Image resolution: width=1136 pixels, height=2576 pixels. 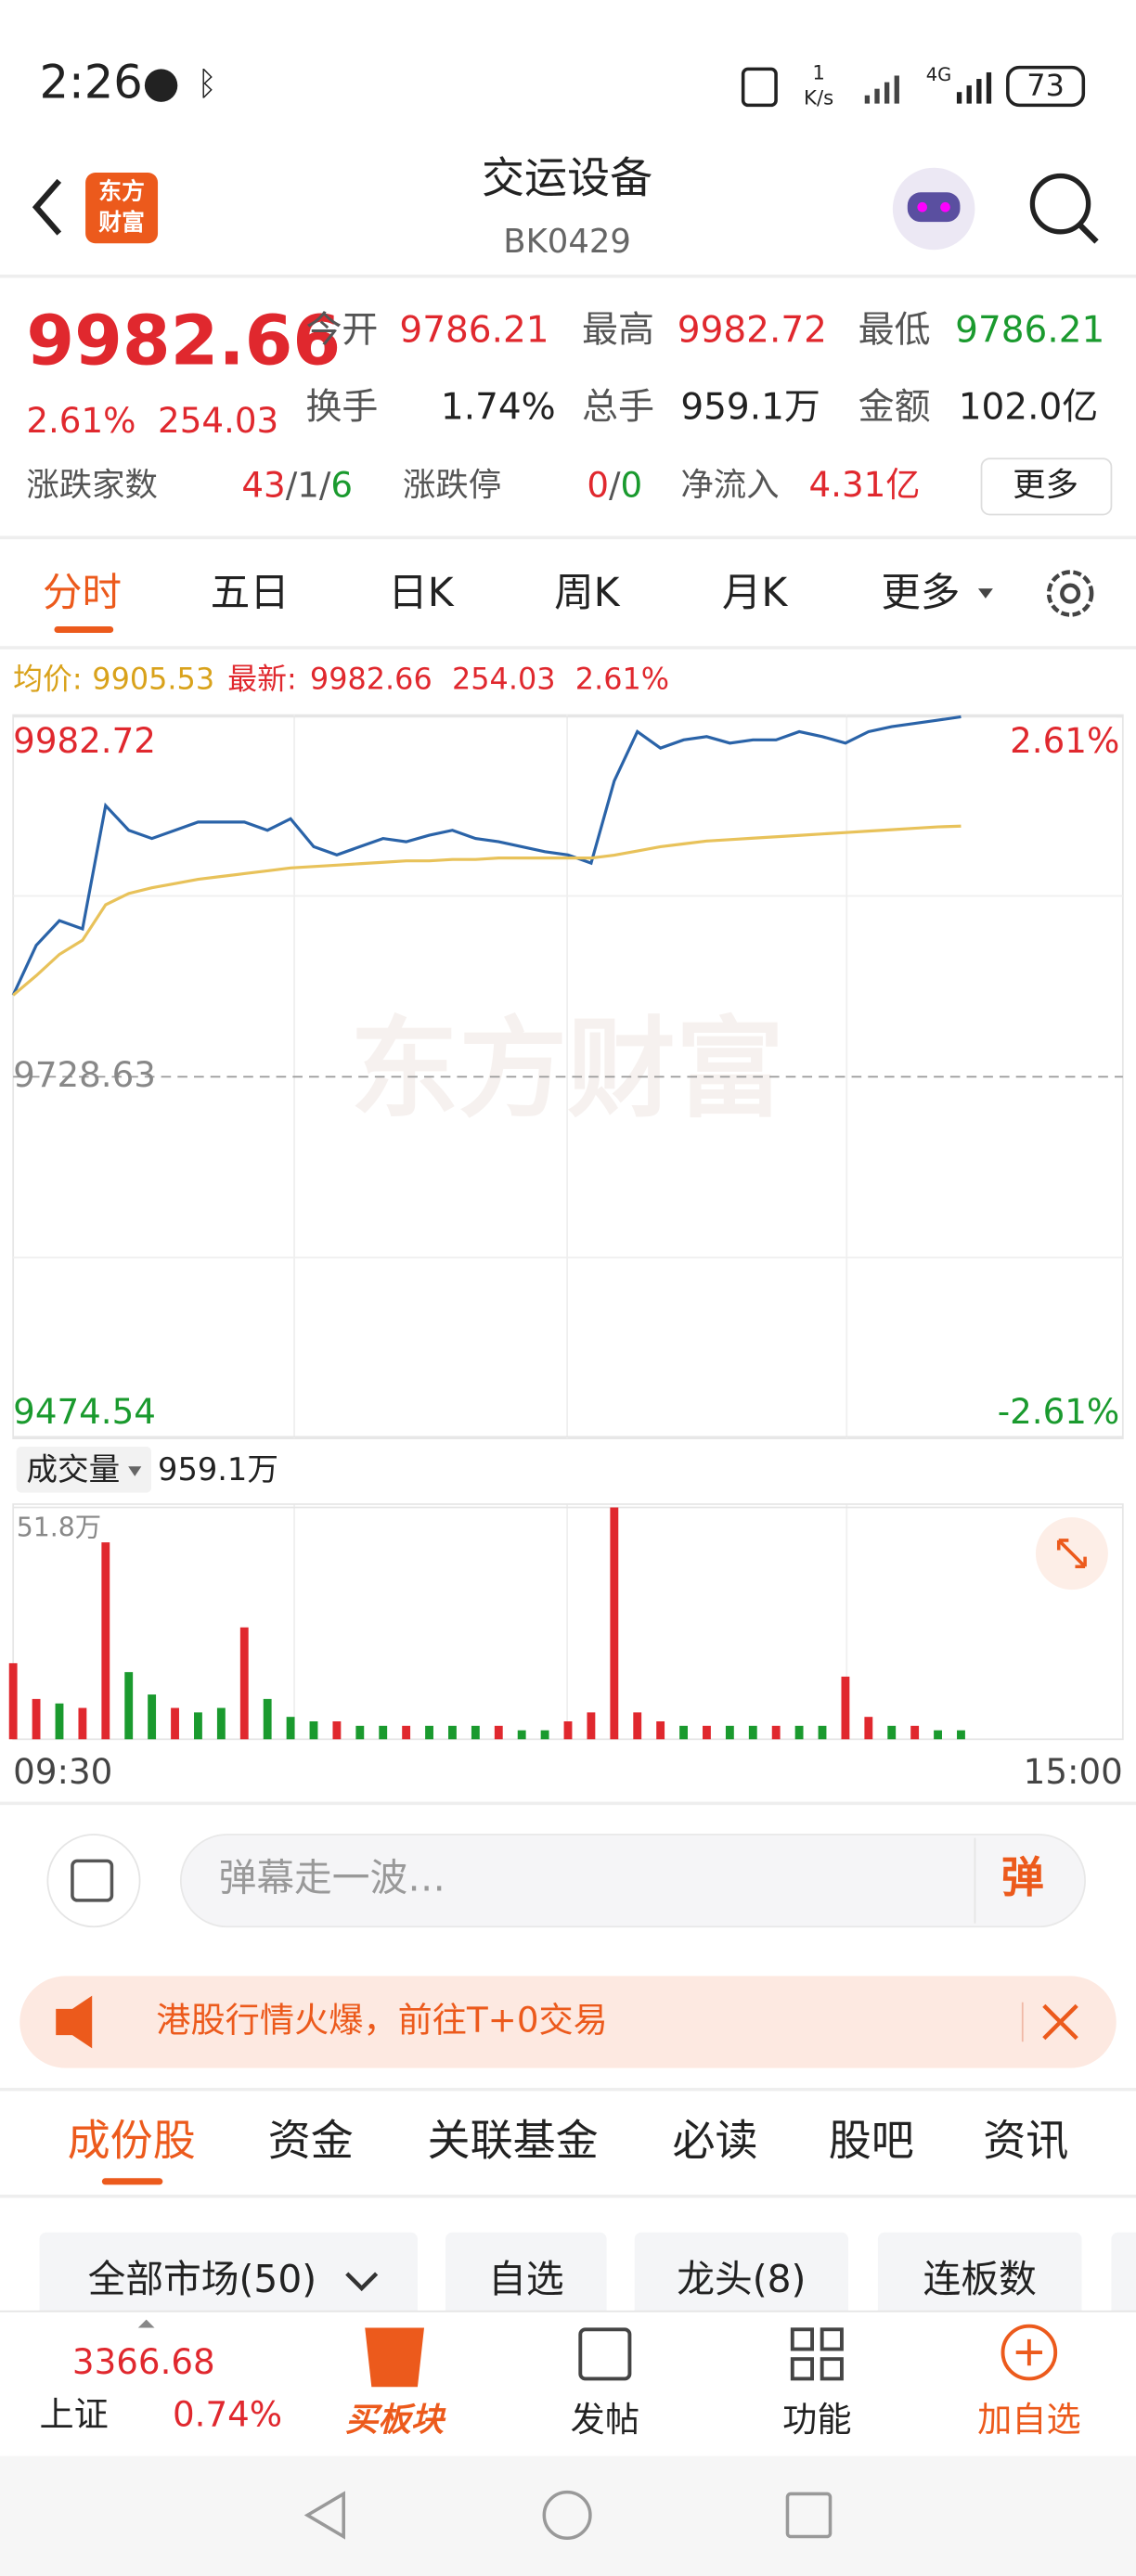 I want to click on logo-text: 财富, so click(x=121, y=222).